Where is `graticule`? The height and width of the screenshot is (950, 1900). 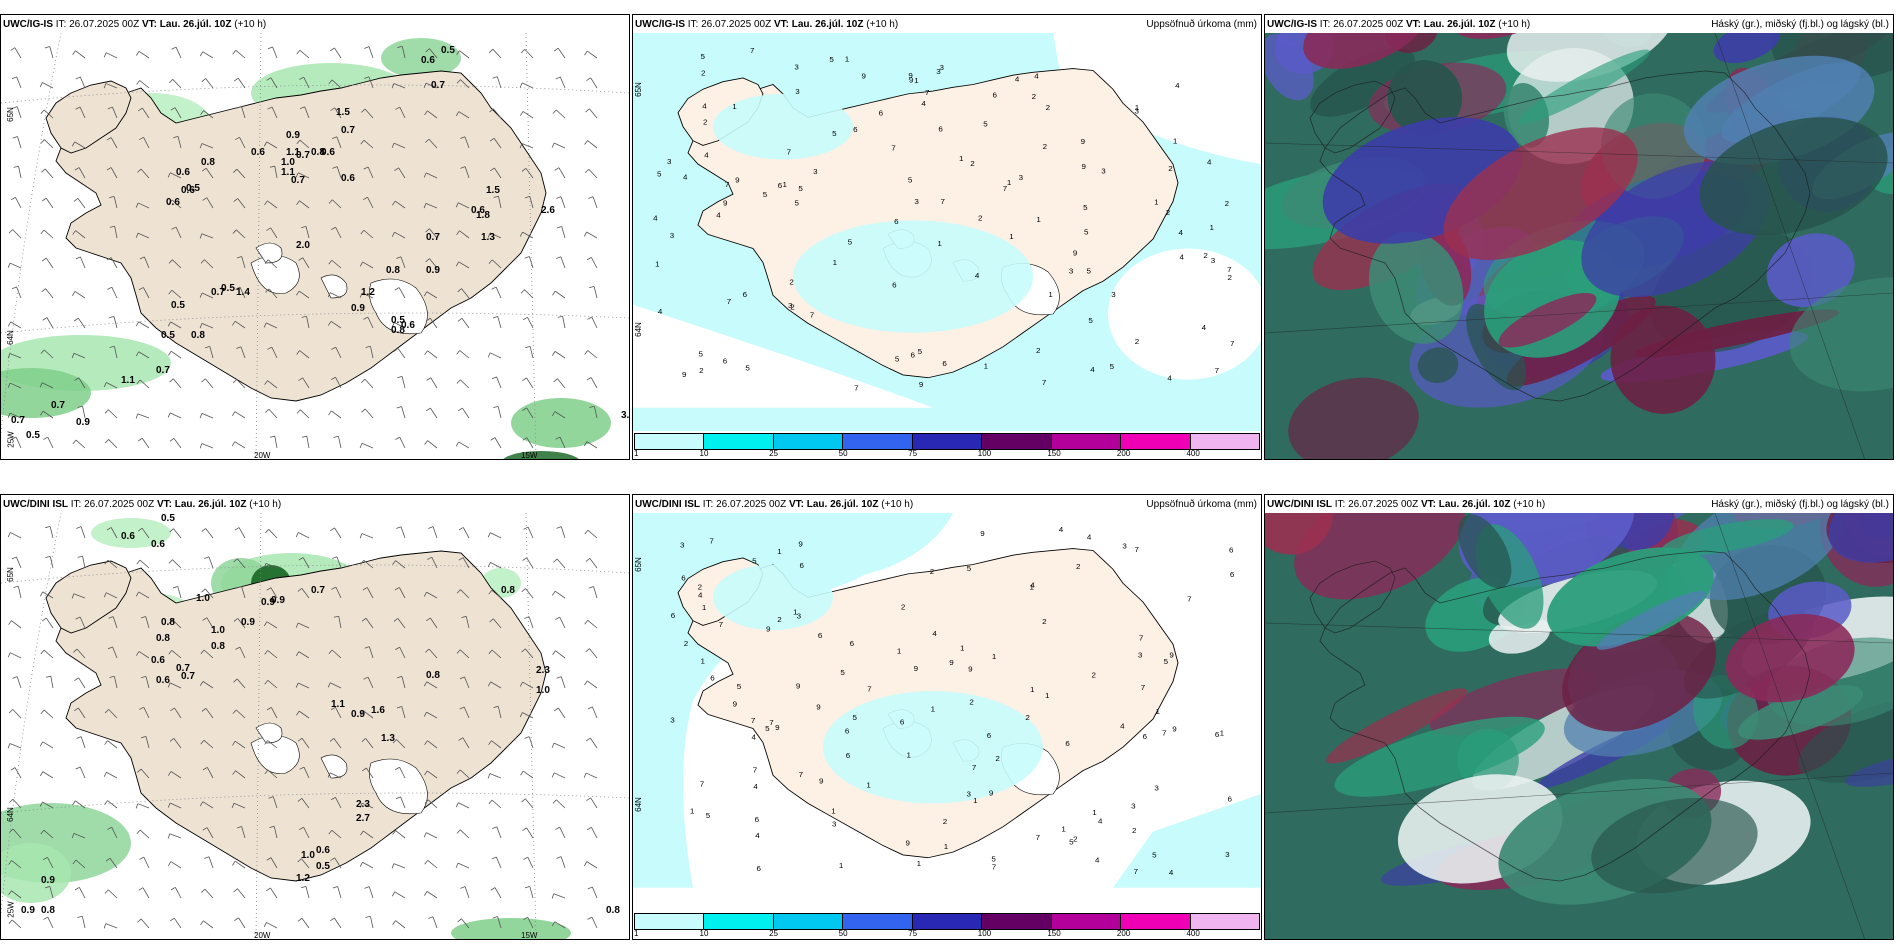 graticule is located at coordinates (1579, 726).